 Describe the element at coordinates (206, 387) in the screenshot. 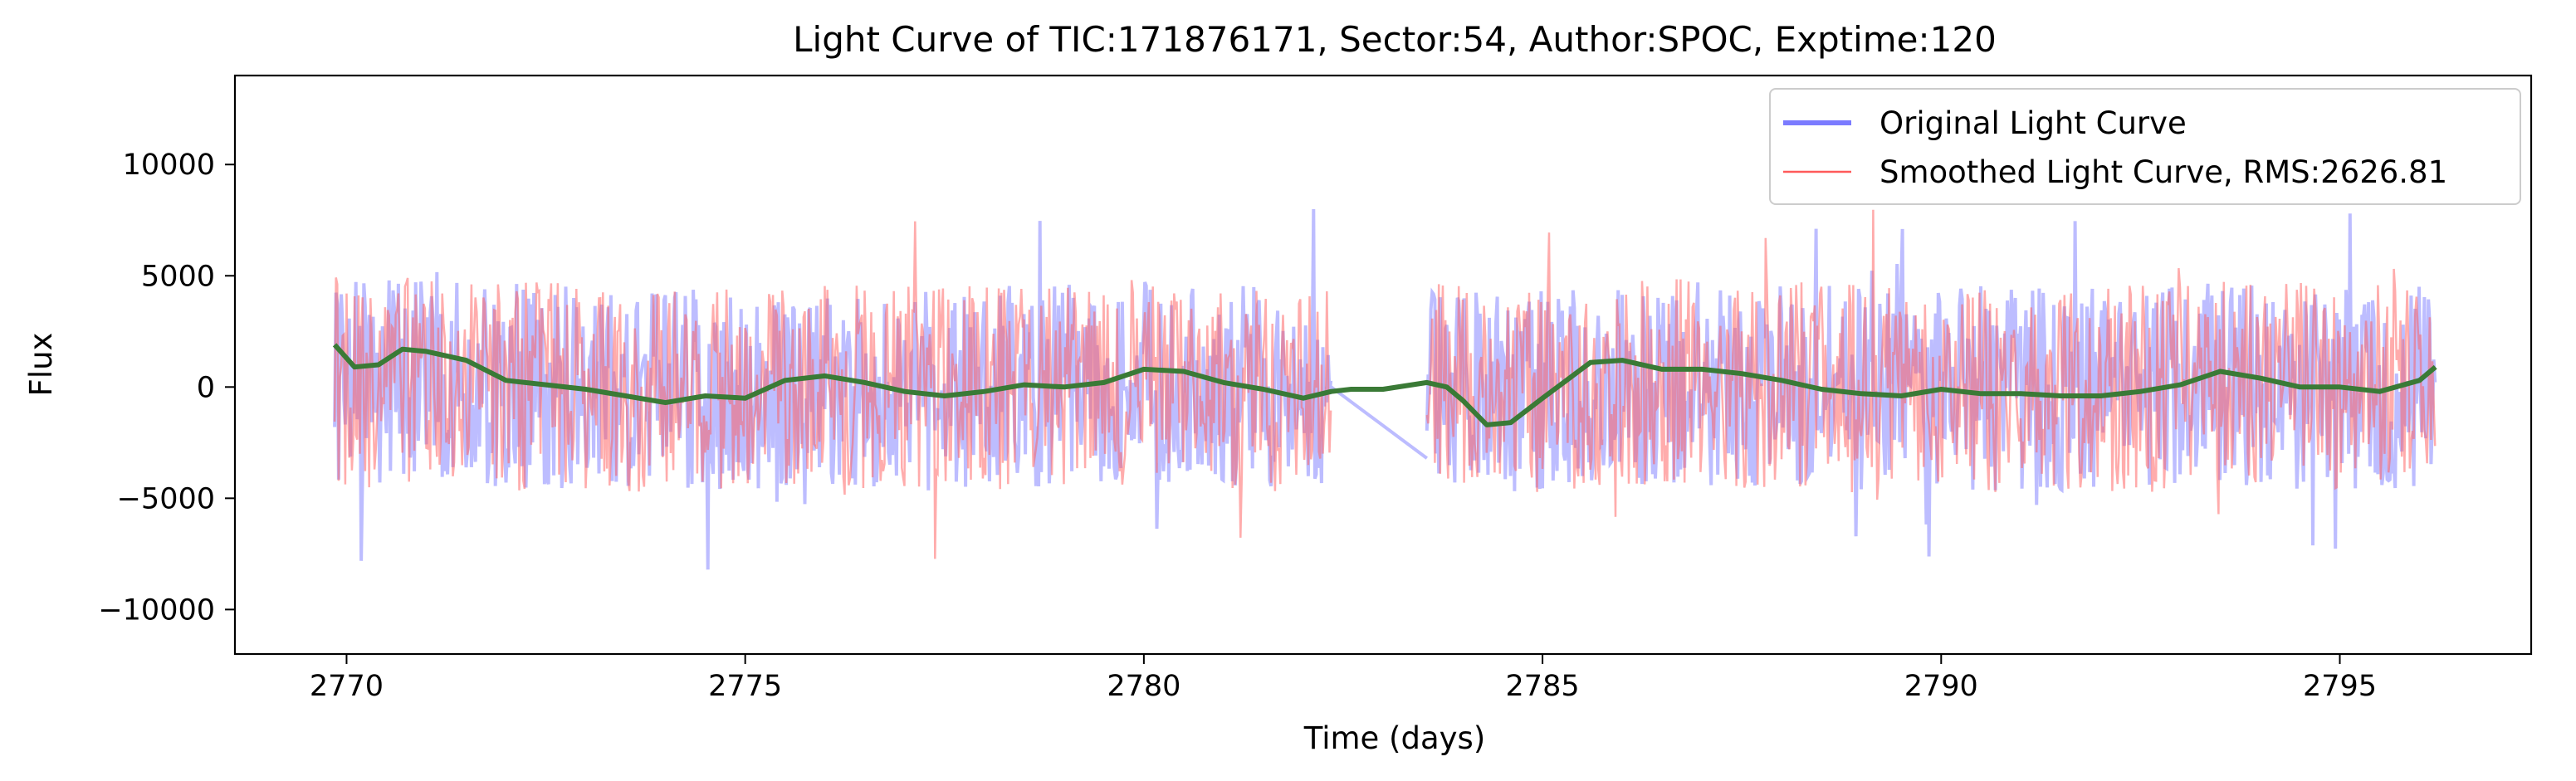

I see `y-tick-label: 0` at that location.